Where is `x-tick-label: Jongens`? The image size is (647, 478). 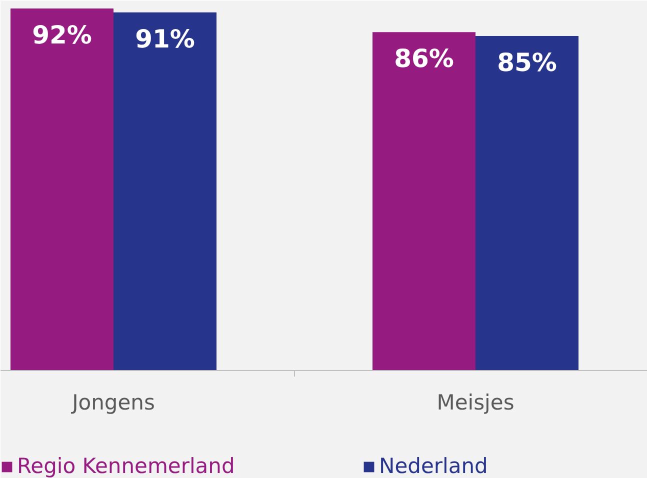 x-tick-label: Jongens is located at coordinates (112, 402).